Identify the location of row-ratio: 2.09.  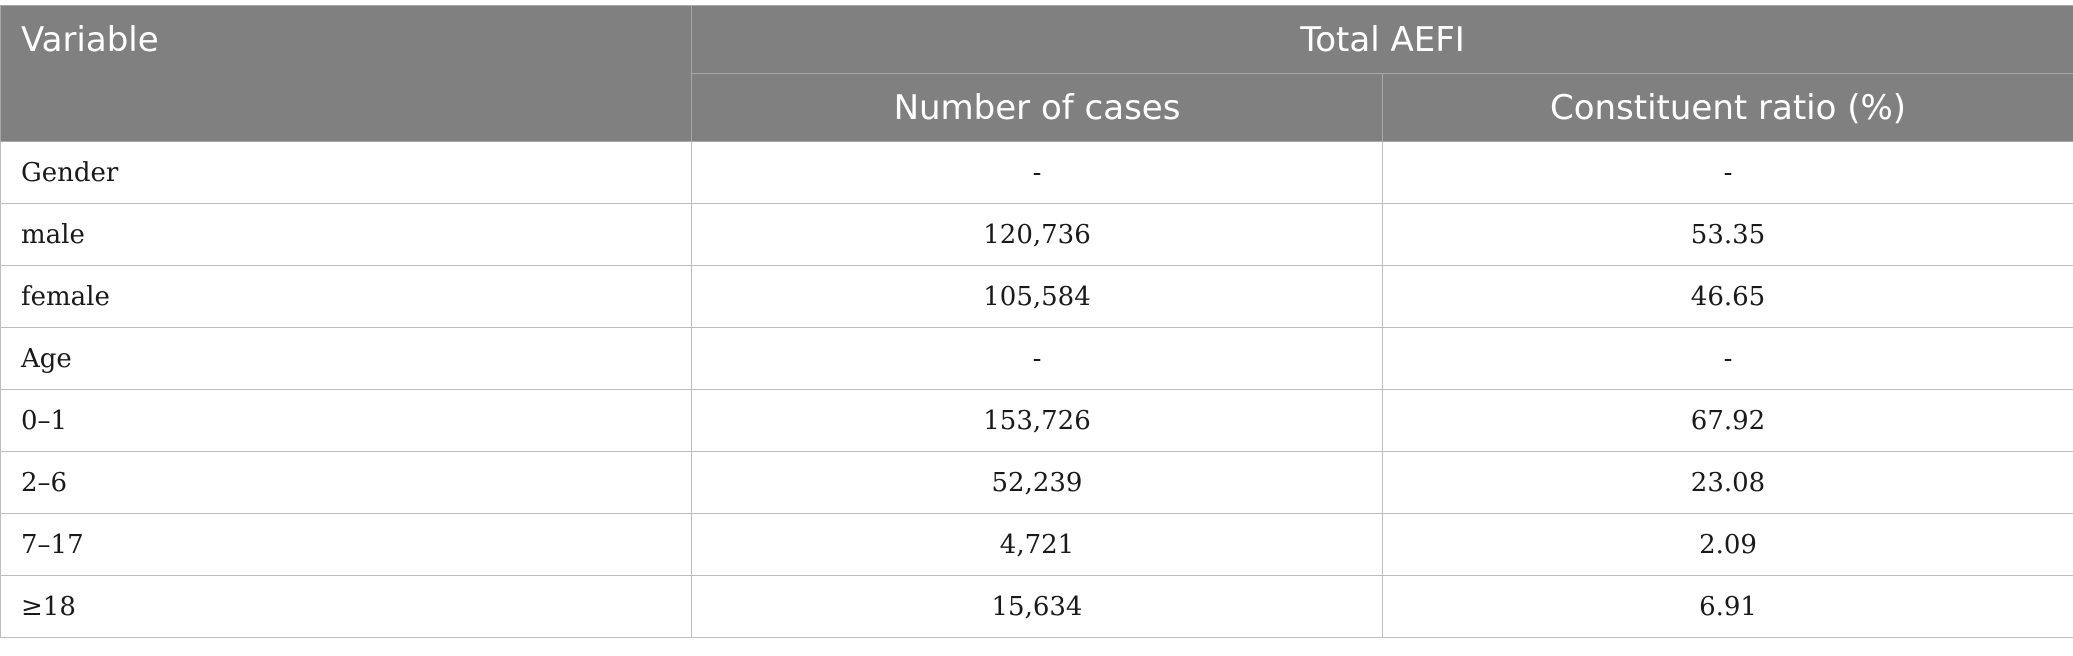
(1727, 544).